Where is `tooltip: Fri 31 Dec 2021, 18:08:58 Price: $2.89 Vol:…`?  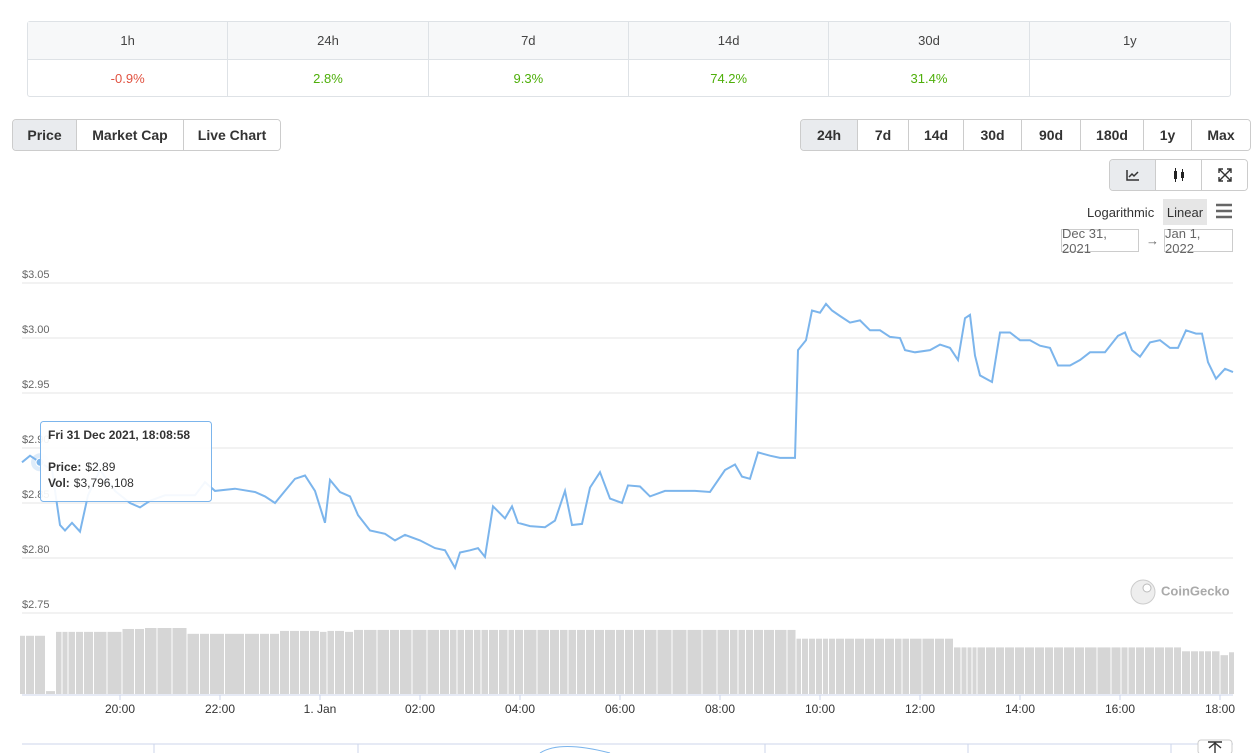
tooltip: Fri 31 Dec 2021, 18:08:58 Price: $2.89 Vol:… is located at coordinates (126, 461).